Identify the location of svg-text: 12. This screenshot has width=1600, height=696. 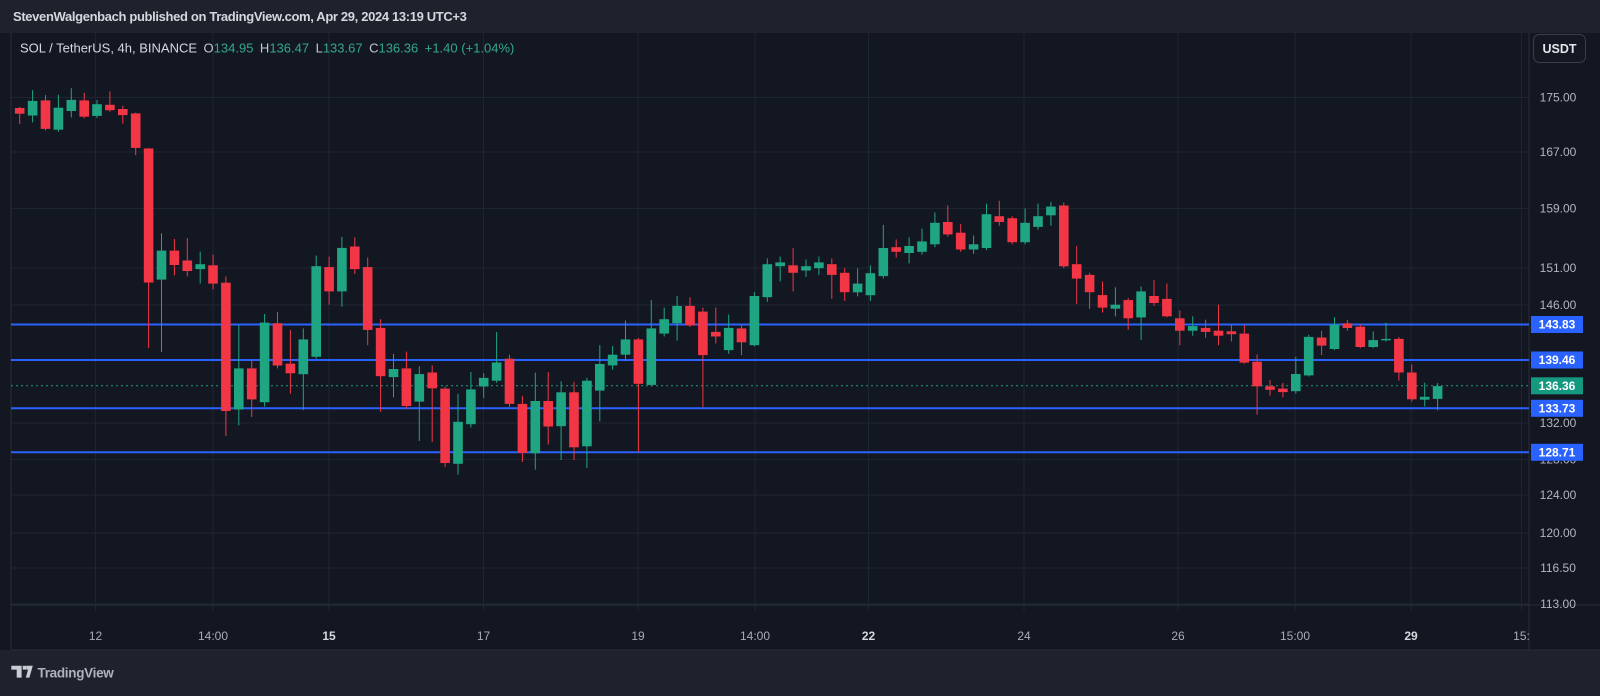
(96, 636).